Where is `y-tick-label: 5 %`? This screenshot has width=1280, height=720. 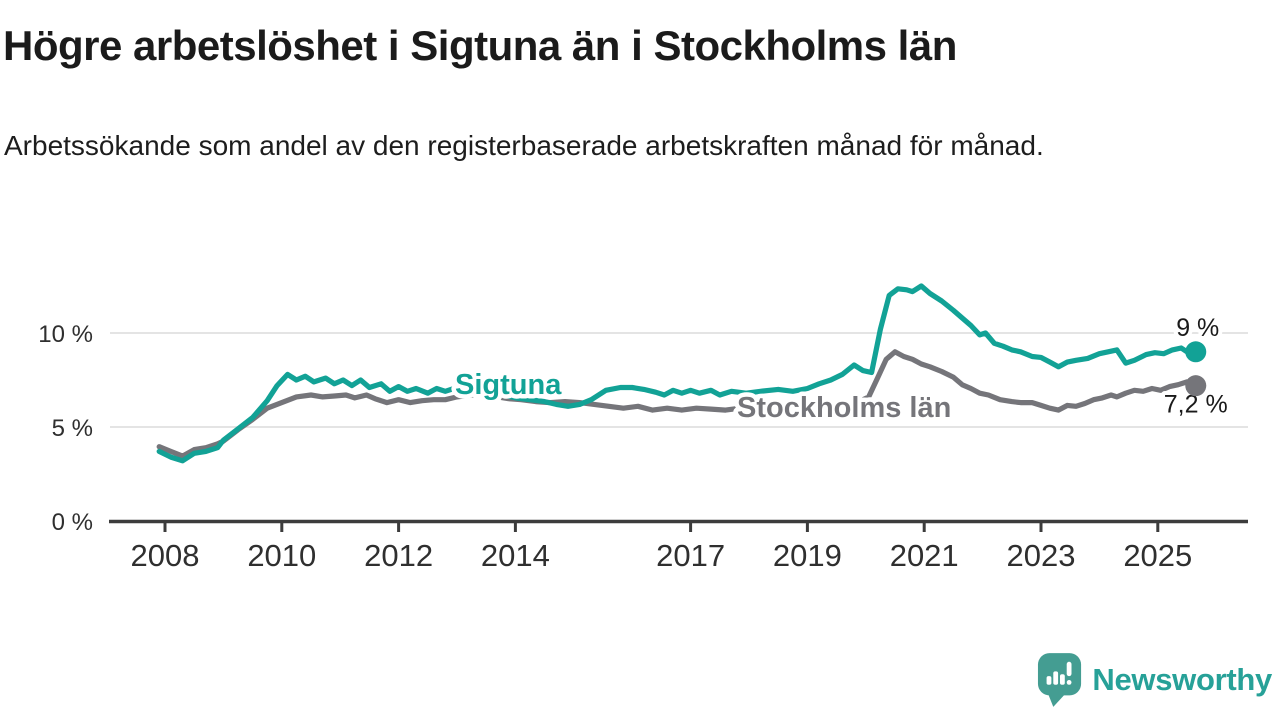 y-tick-label: 5 % is located at coordinates (72, 428).